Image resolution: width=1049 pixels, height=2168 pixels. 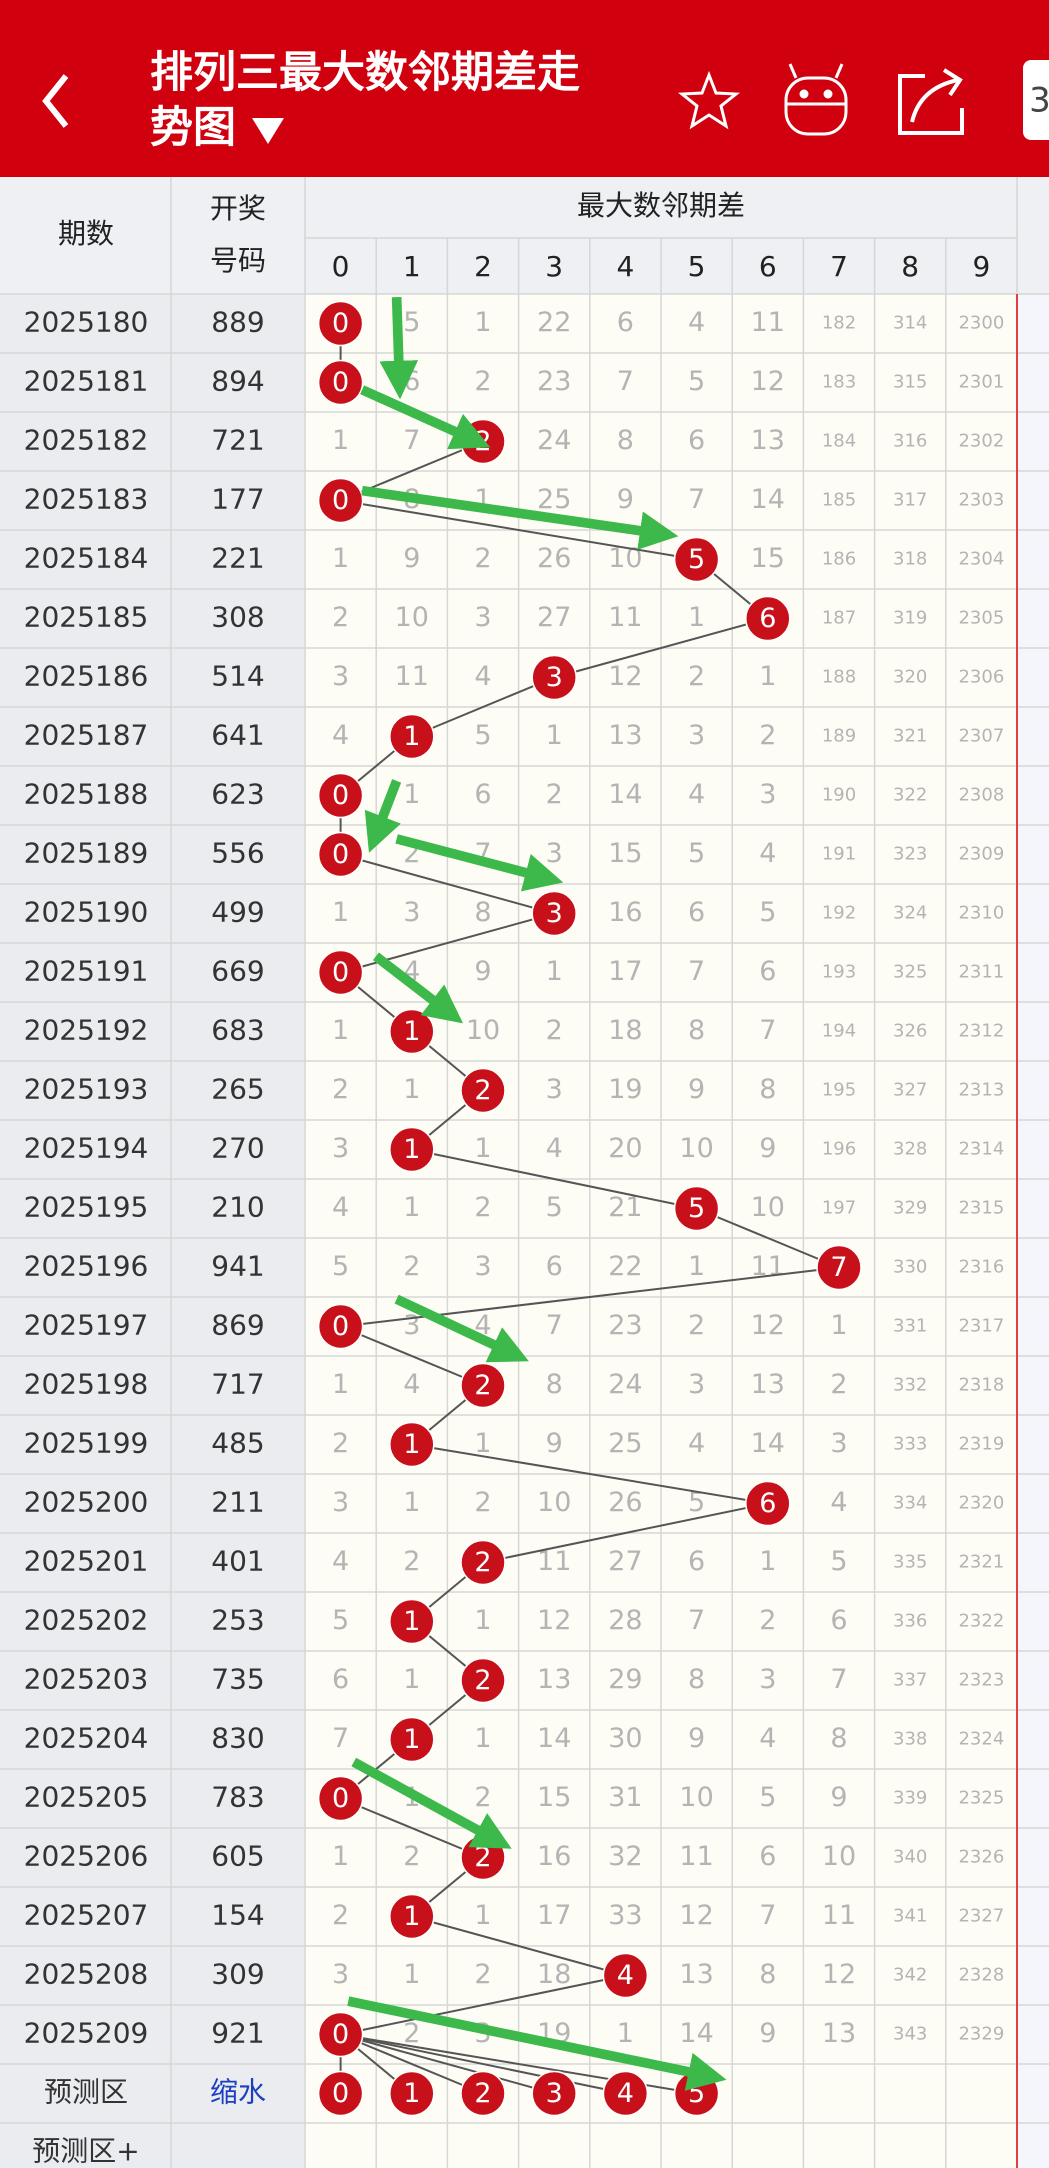 What do you see at coordinates (625, 1502) in the screenshot?
I see `cell-value: 26` at bounding box center [625, 1502].